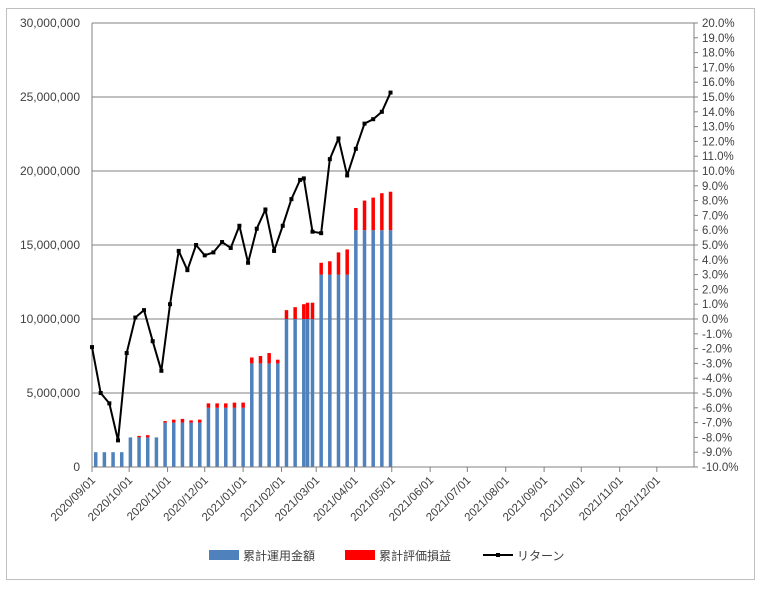  I want to click on right-axis-tick-label: -3.0%, so click(717, 364).